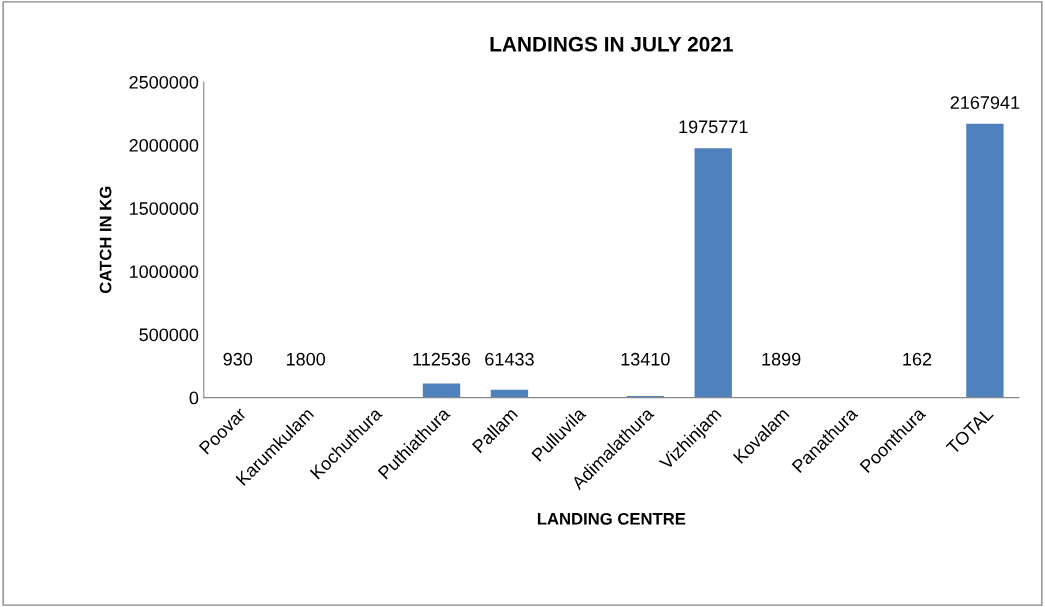 This screenshot has width=1045, height=607. I want to click on data-label: 162, so click(917, 359).